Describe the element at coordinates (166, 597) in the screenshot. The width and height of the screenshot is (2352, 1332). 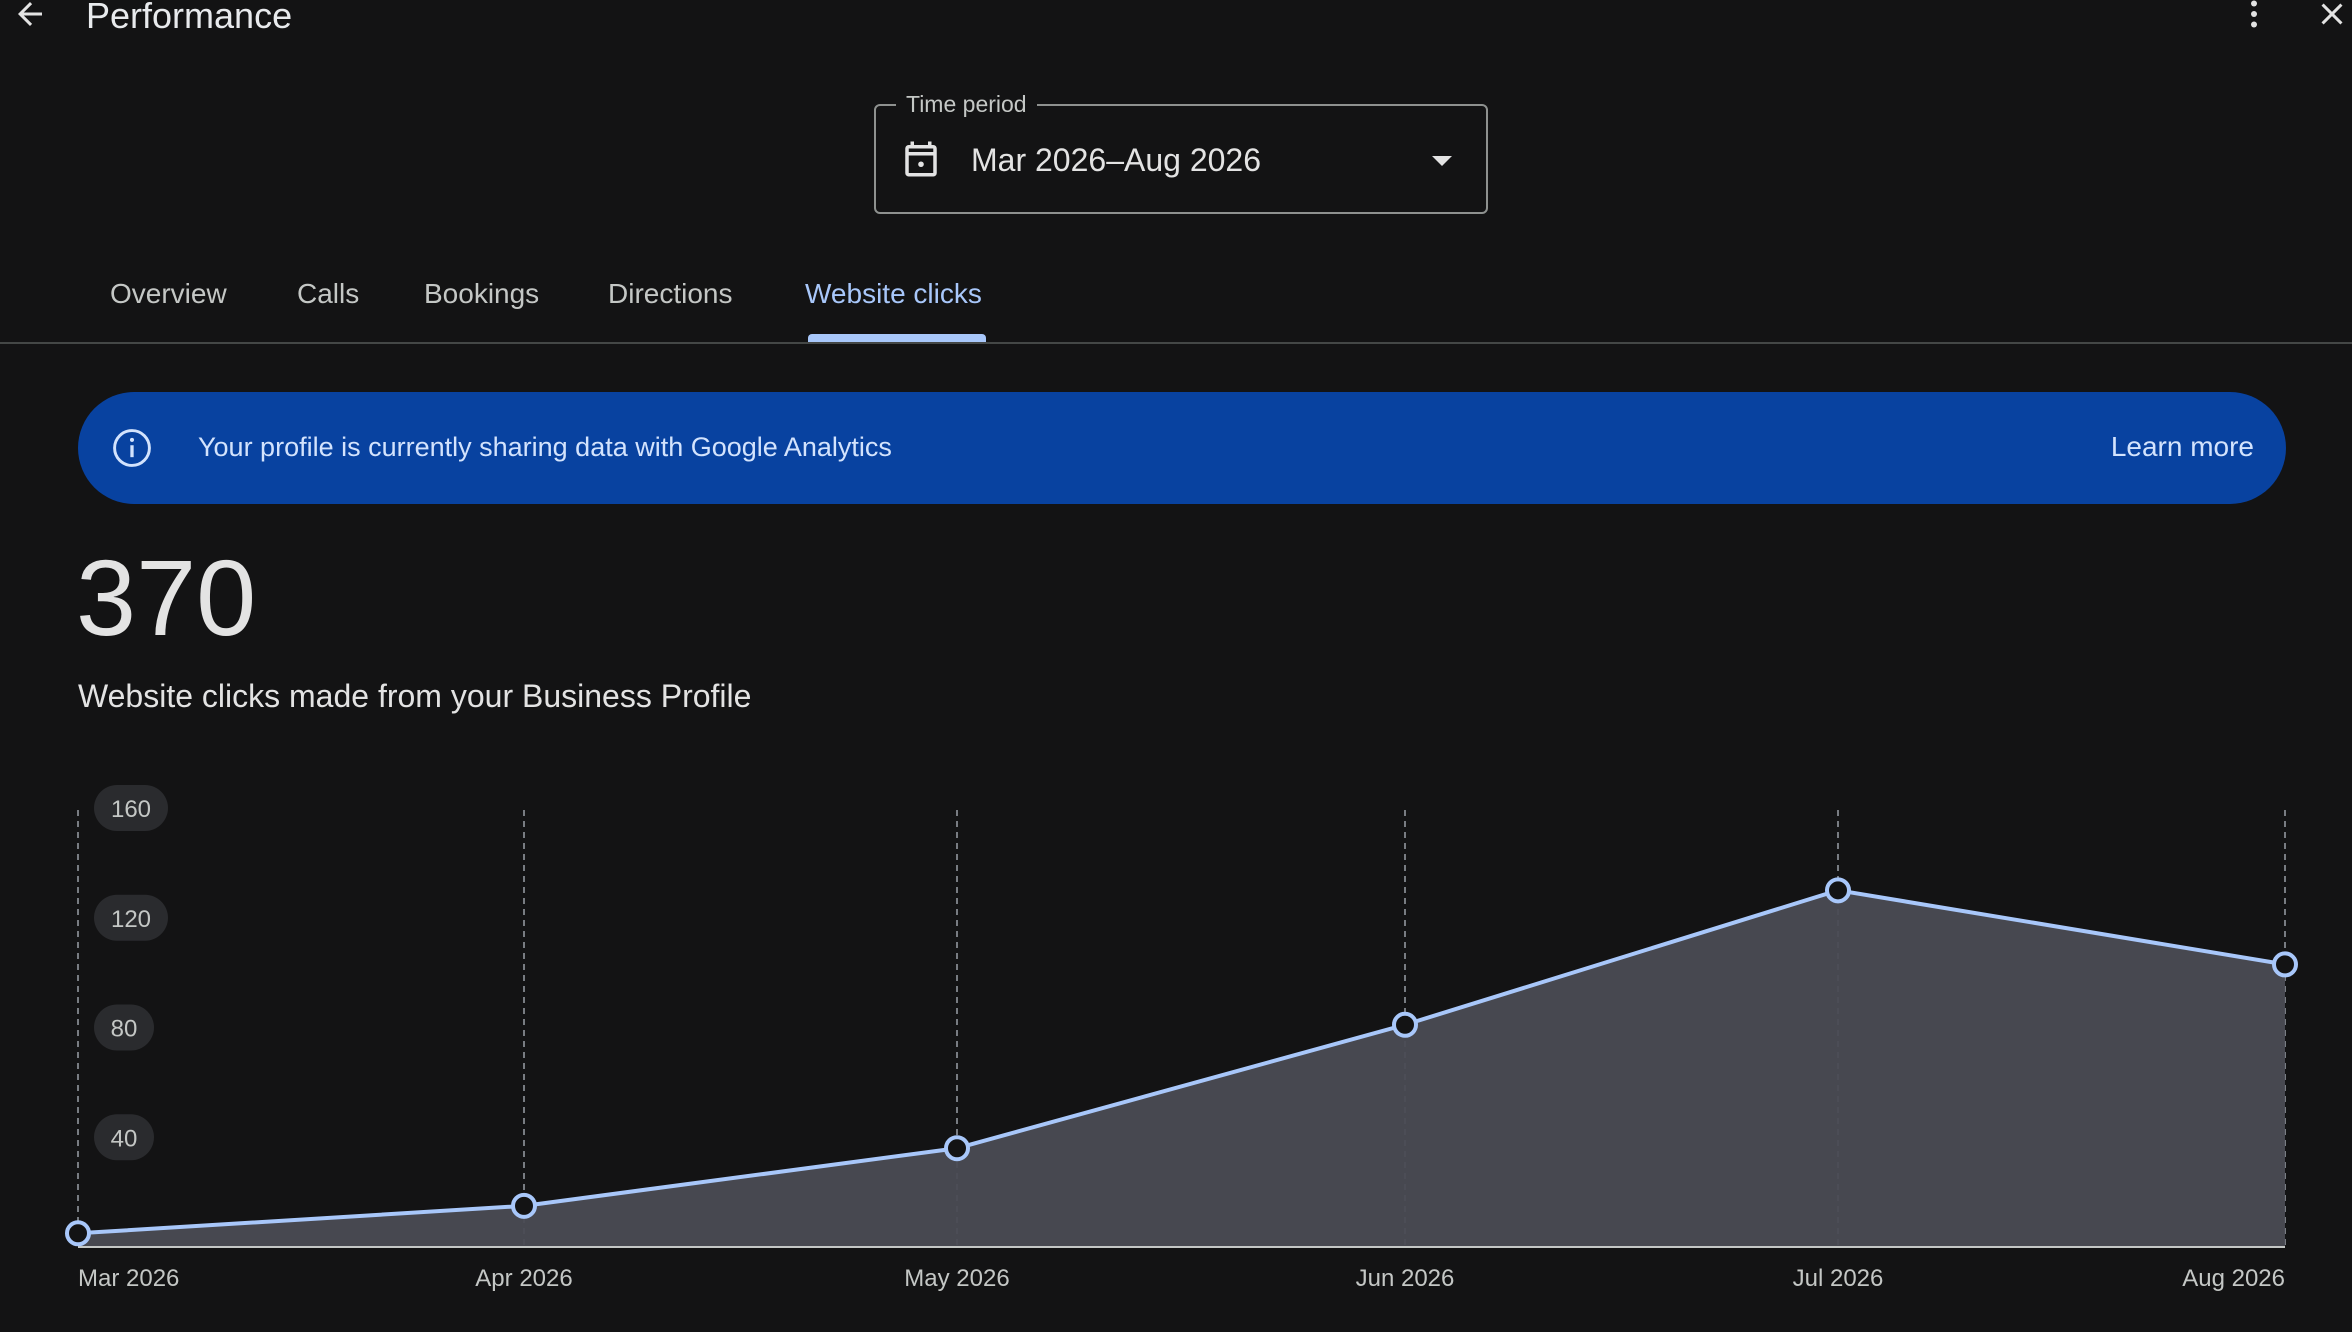
I see `total-clicks: 370` at that location.